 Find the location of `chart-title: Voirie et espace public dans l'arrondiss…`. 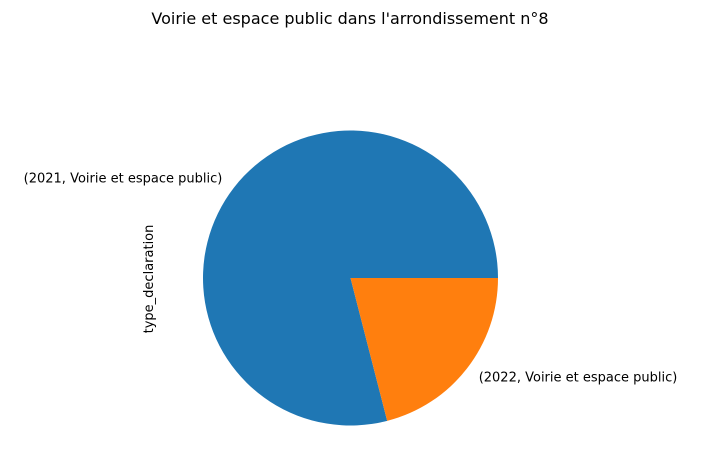

chart-title: Voirie et espace public dans l'arrondiss… is located at coordinates (349, 18).